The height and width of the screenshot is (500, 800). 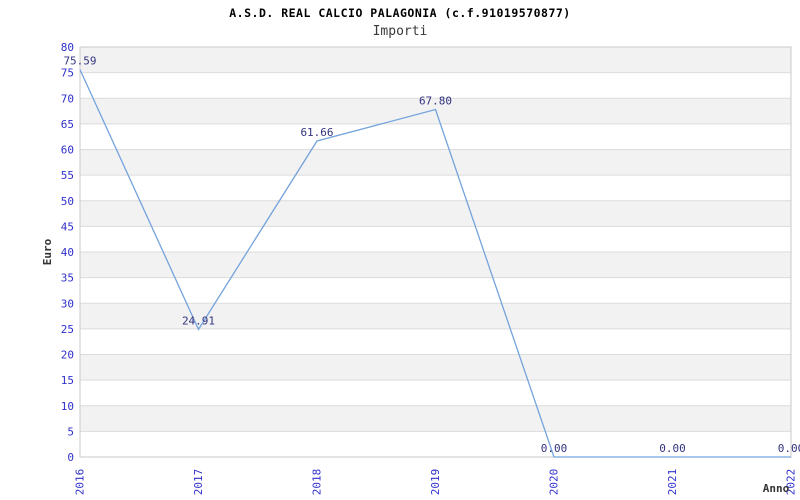 I want to click on y-tick-label: 20, so click(x=67, y=355).